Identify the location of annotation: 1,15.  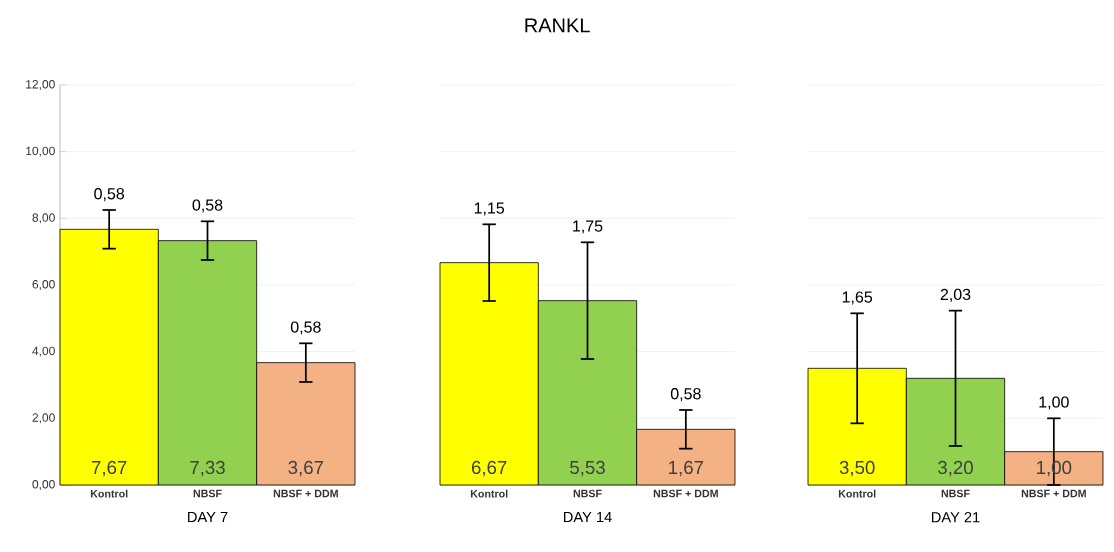
(489, 209).